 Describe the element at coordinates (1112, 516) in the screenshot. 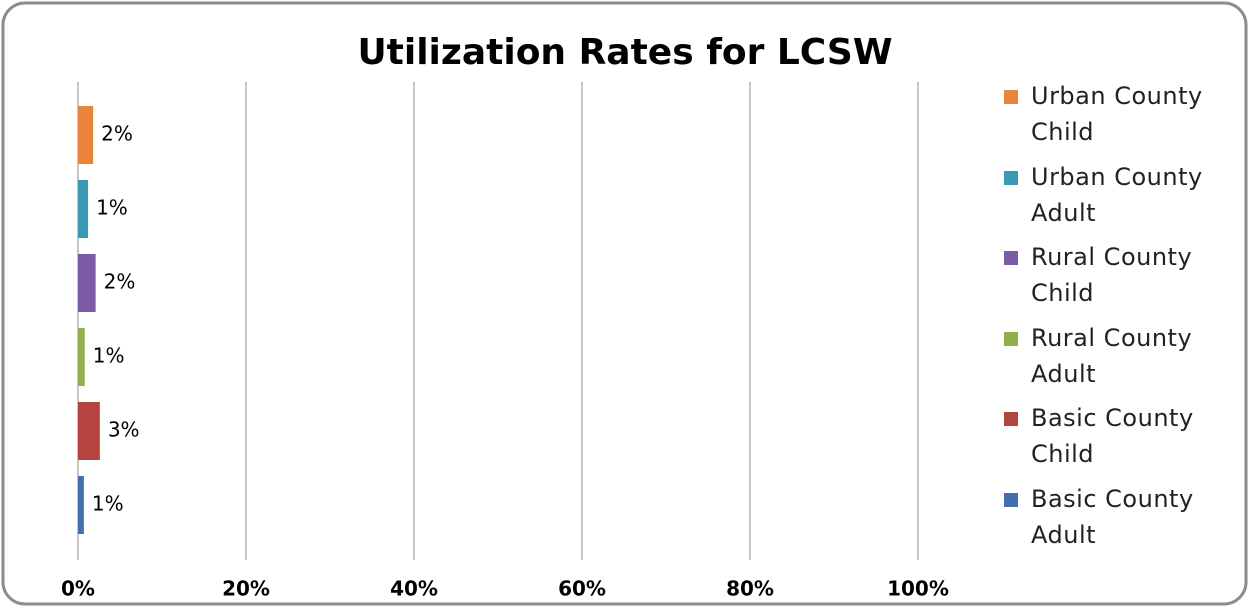

I see `legend-label: Basic County Adult` at that location.